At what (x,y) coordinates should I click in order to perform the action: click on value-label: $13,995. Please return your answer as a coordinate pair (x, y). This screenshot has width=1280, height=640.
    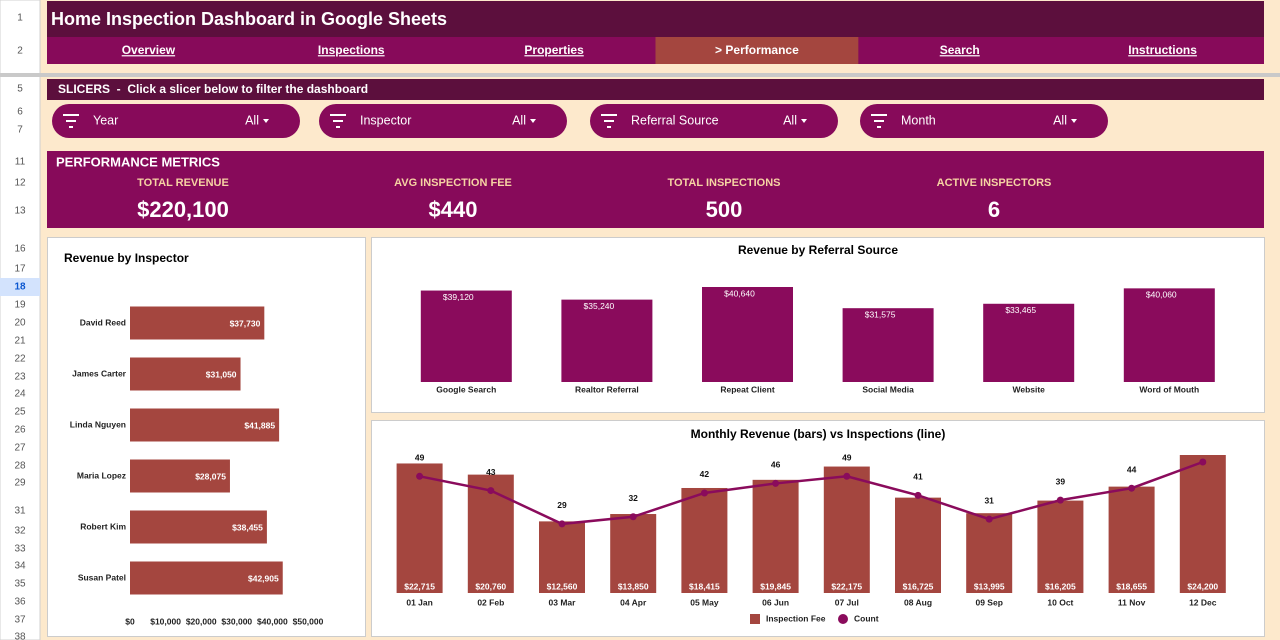
    Looking at the image, I should click on (989, 586).